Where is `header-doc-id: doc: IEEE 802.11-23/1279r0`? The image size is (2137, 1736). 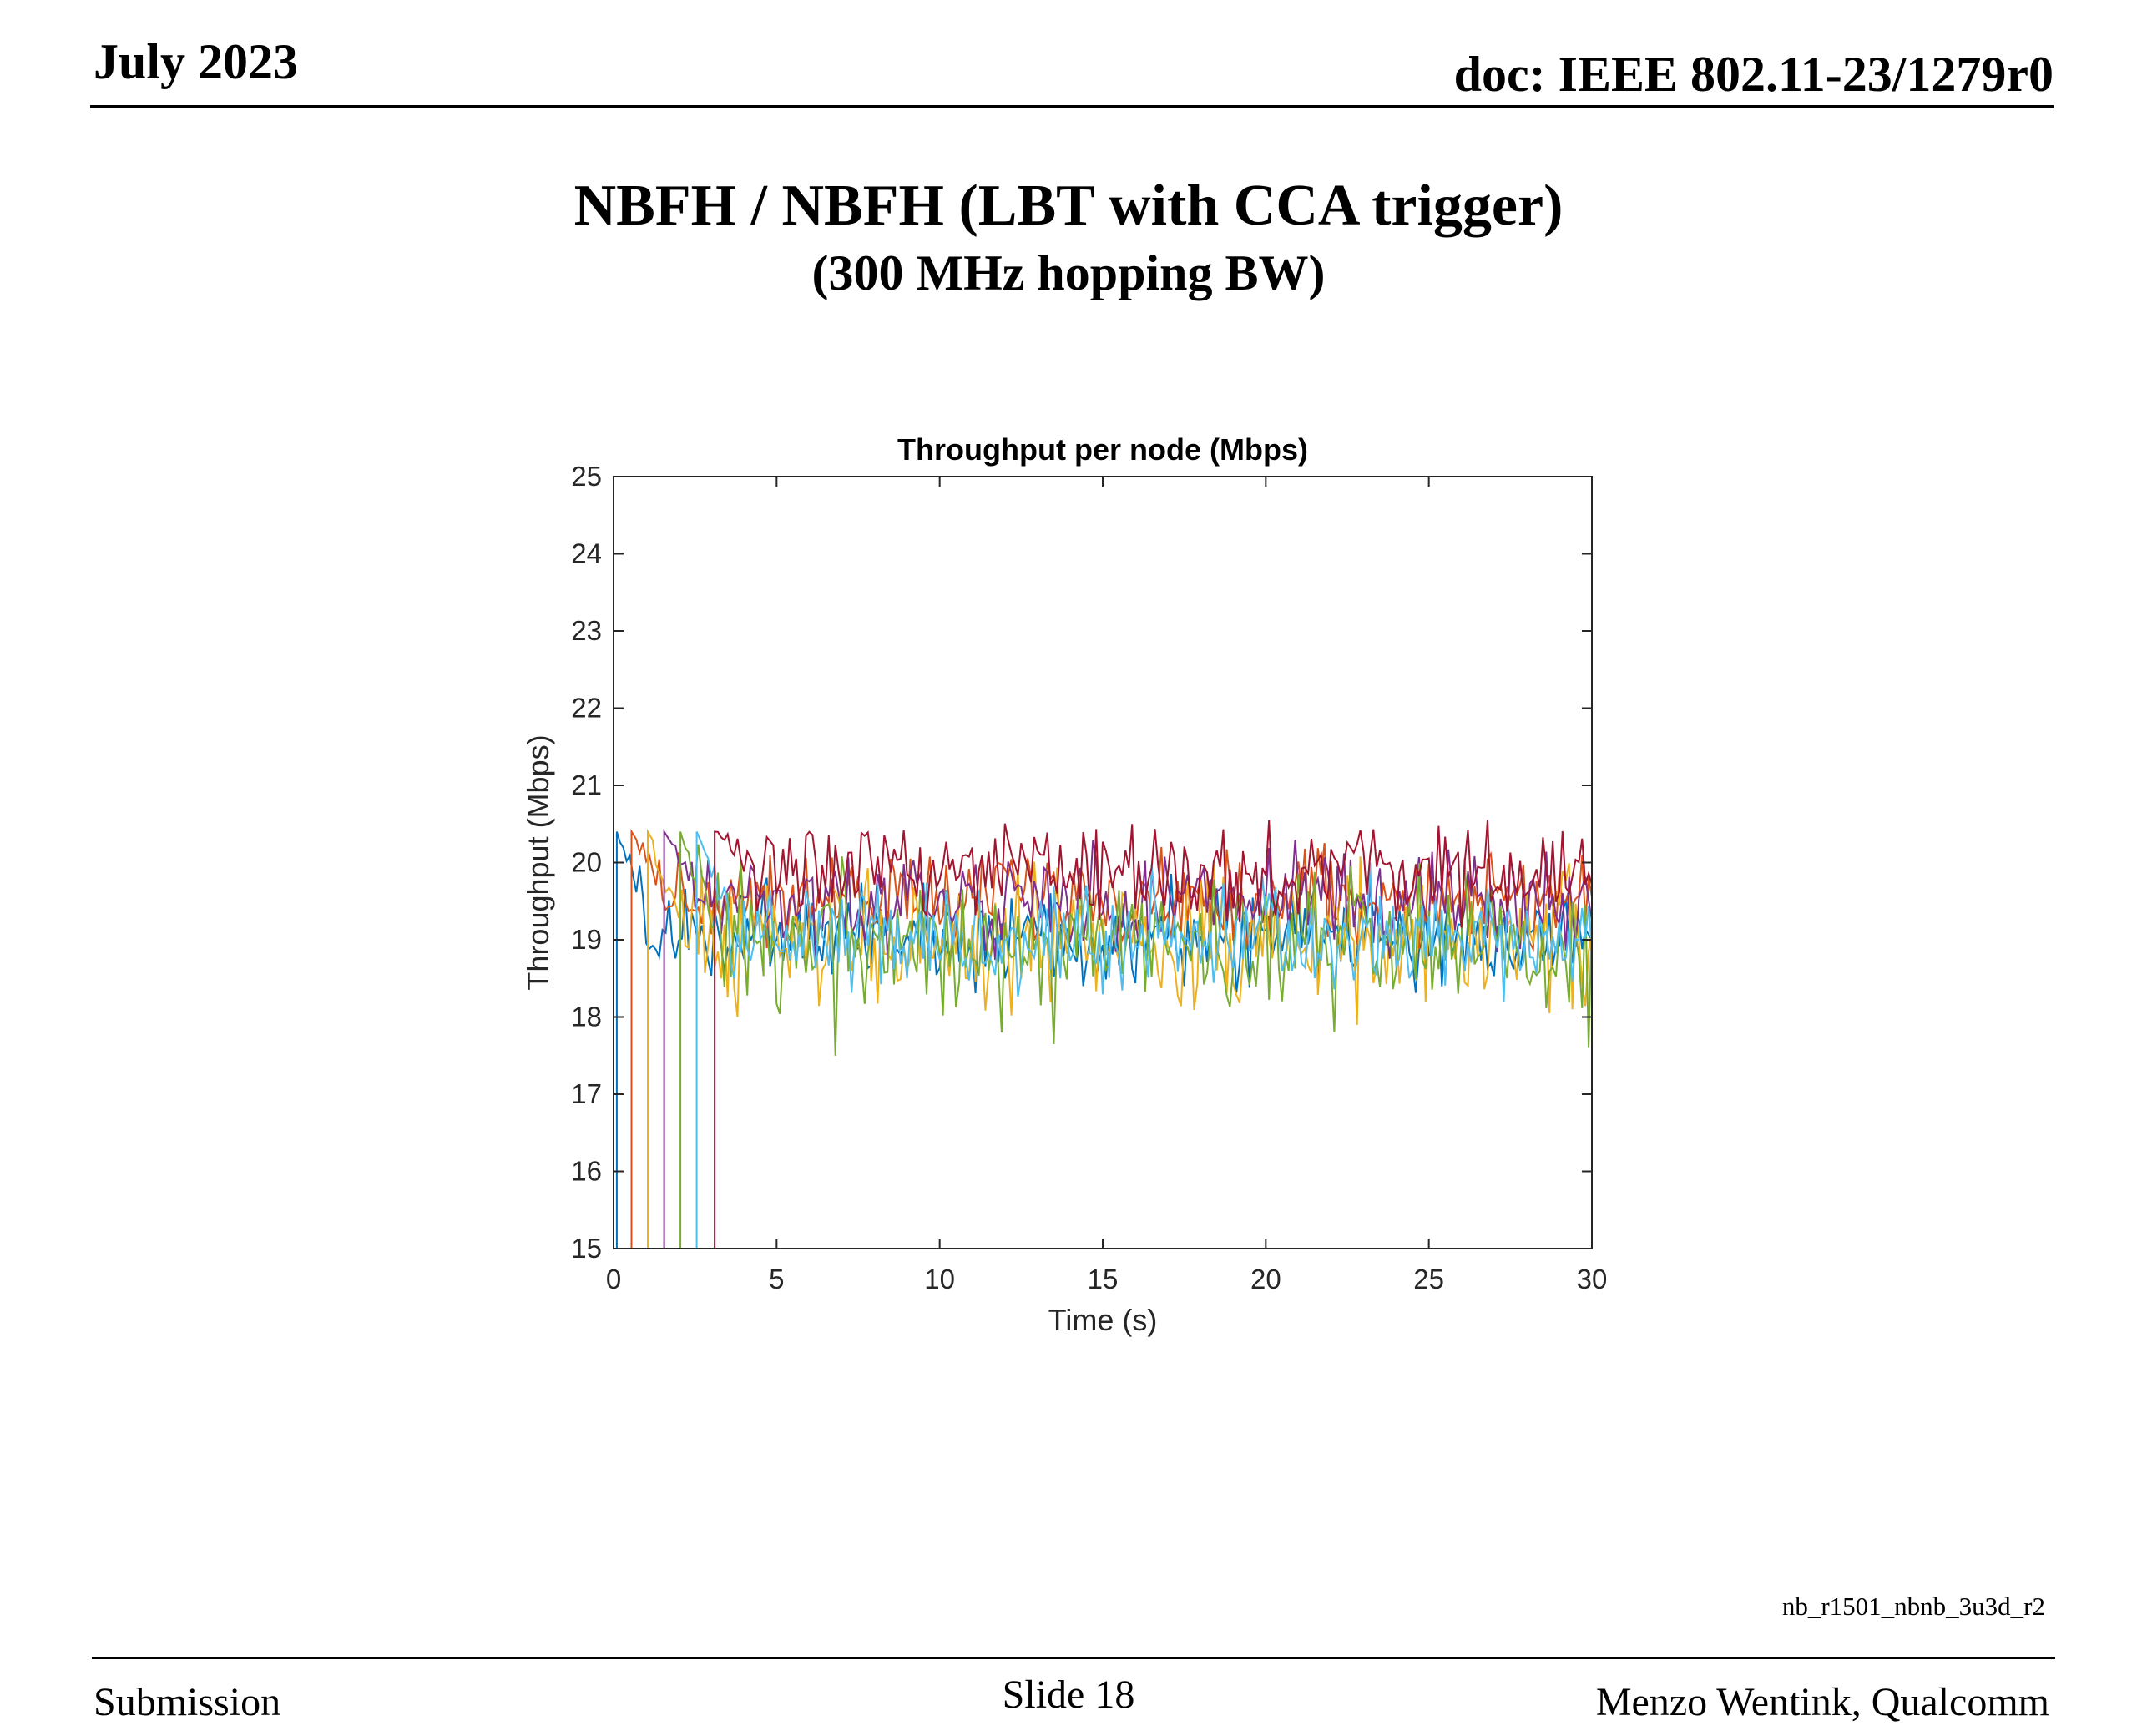 header-doc-id: doc: IEEE 802.11-23/1279r0 is located at coordinates (1753, 74).